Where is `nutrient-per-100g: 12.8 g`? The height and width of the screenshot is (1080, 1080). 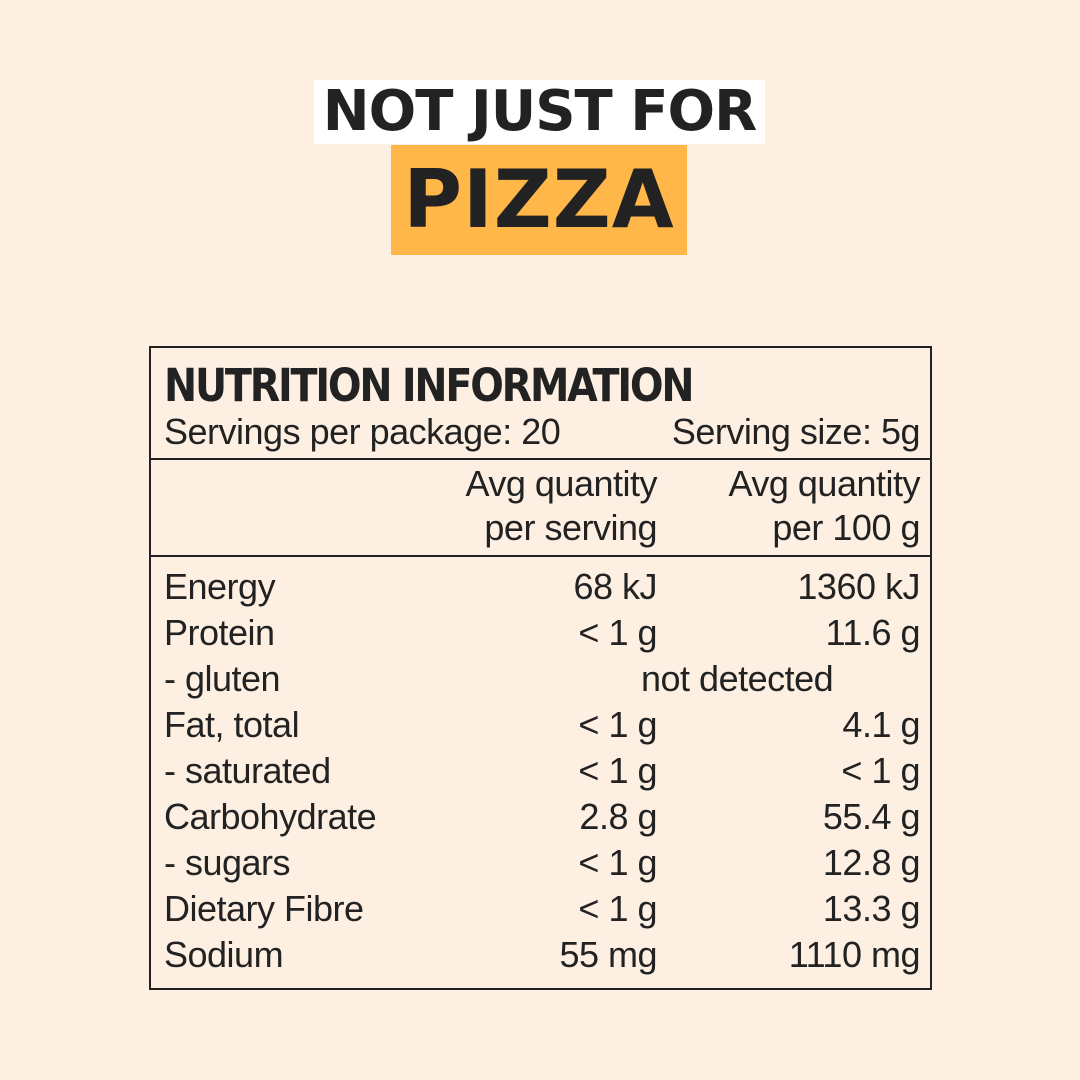 nutrient-per-100g: 12.8 g is located at coordinates (871, 862).